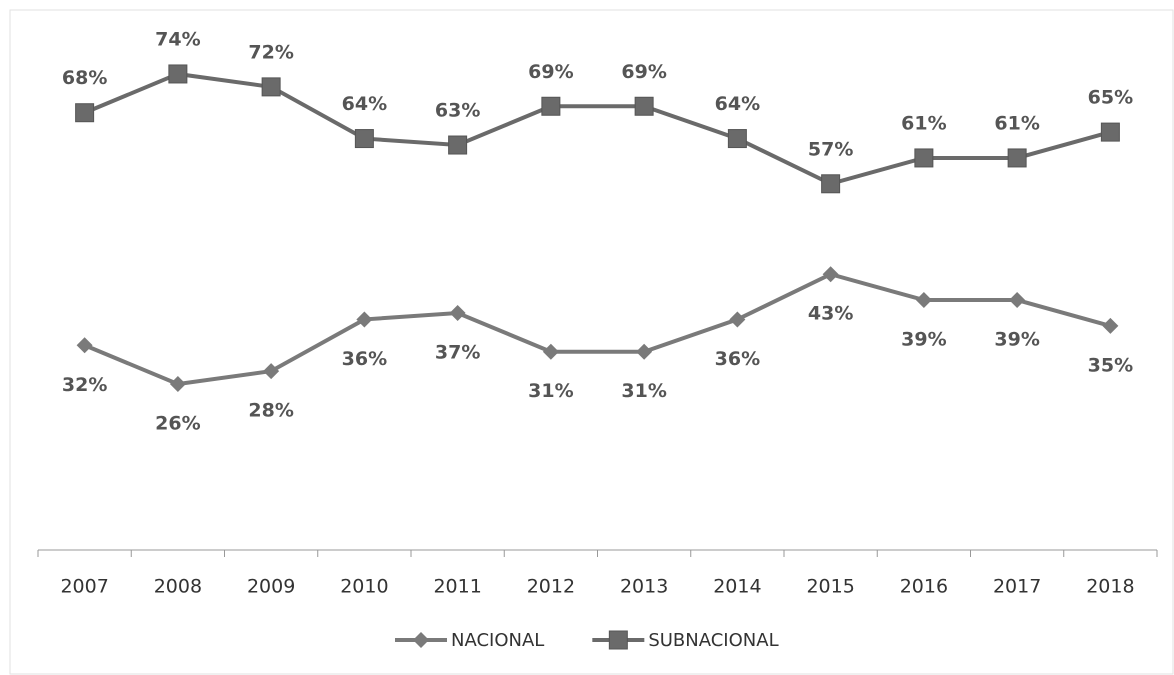  I want to click on data-label: 43%, so click(830, 314).